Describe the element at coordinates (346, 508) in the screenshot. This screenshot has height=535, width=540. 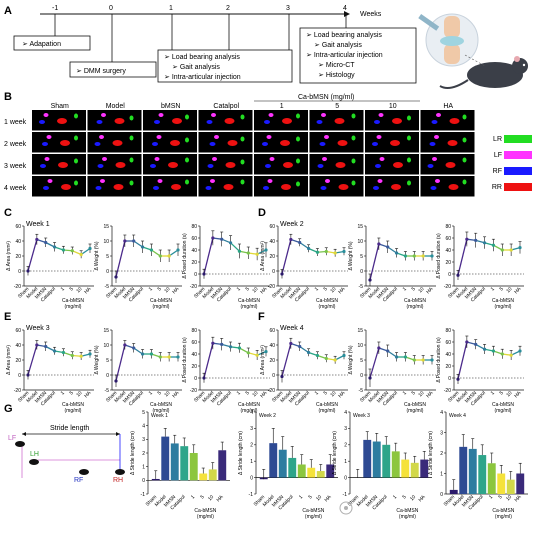
I see `watermark-logo` at that location.